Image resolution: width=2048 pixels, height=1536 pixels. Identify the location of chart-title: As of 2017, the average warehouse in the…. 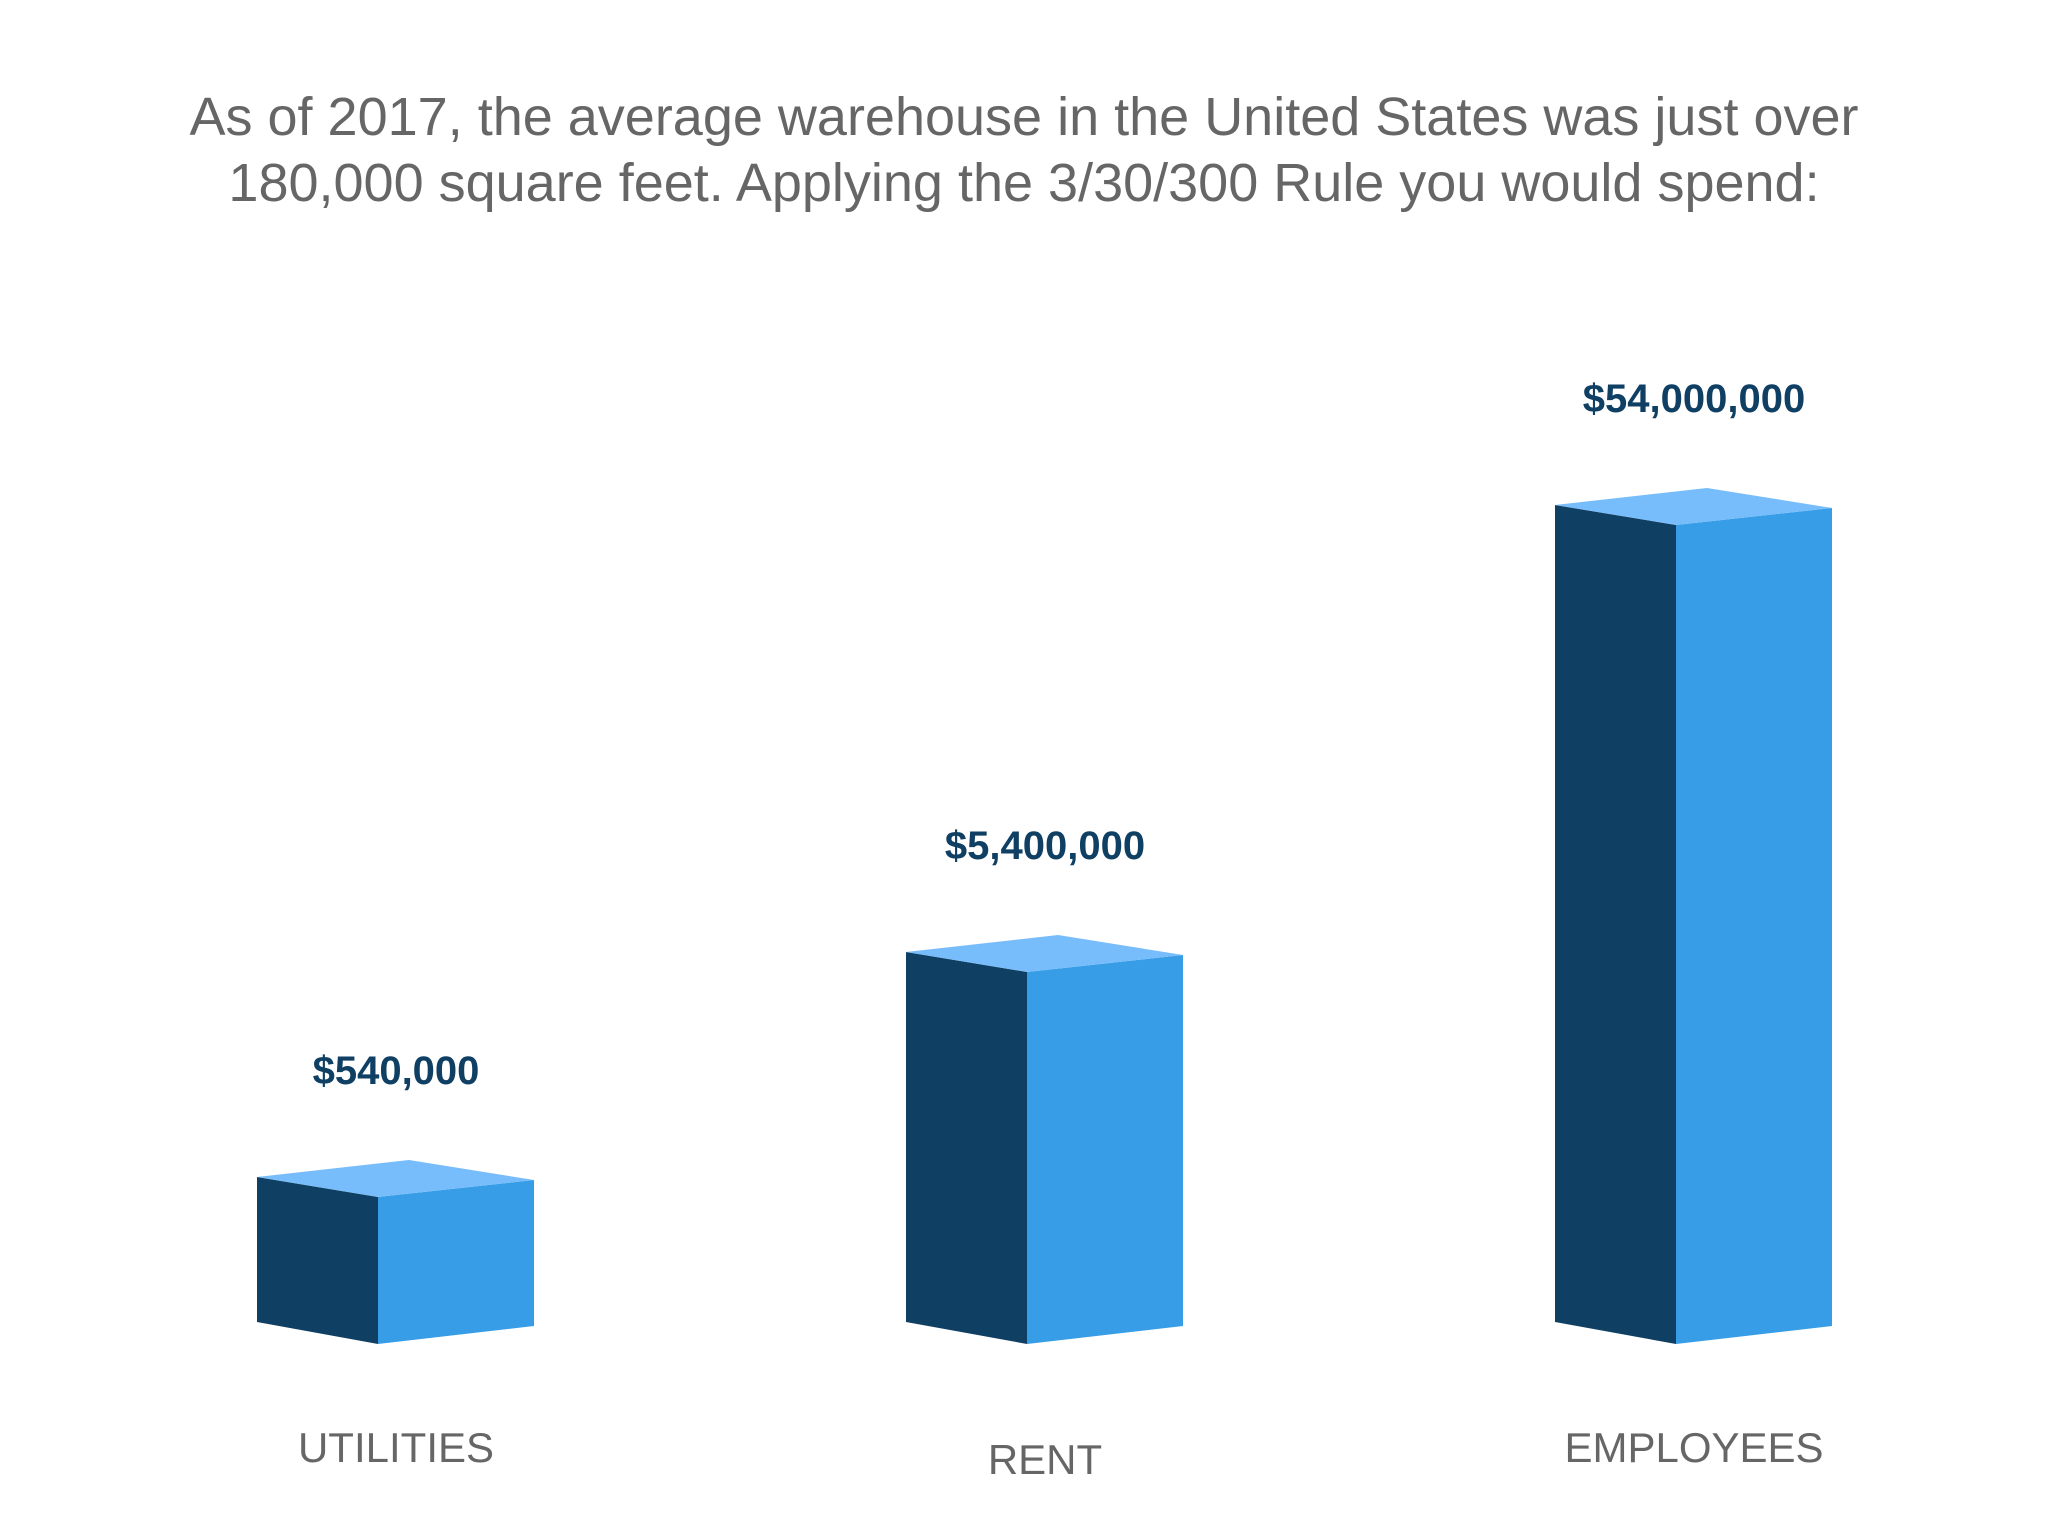
(1024, 150).